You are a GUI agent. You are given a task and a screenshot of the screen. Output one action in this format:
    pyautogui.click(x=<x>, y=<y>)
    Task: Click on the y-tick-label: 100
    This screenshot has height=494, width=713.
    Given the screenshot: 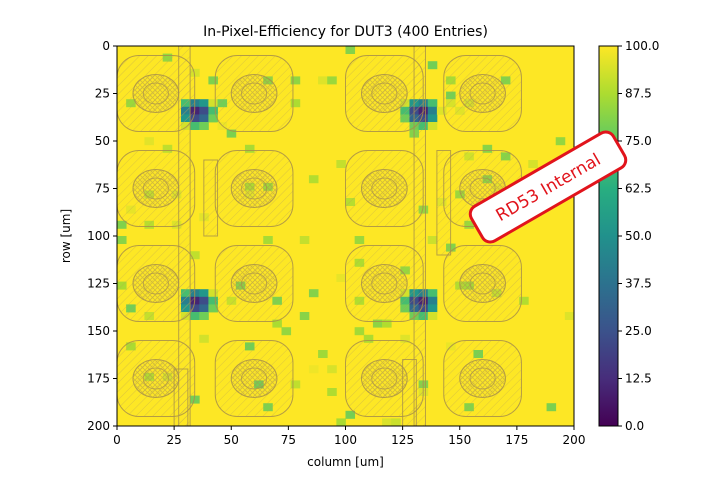 What is the action you would take?
    pyautogui.click(x=98, y=236)
    